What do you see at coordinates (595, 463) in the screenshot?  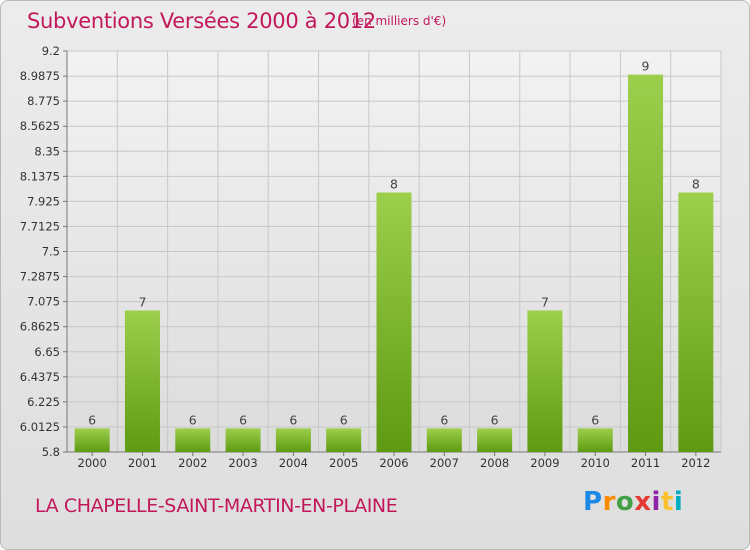 I see `x-tick-label: 2010` at bounding box center [595, 463].